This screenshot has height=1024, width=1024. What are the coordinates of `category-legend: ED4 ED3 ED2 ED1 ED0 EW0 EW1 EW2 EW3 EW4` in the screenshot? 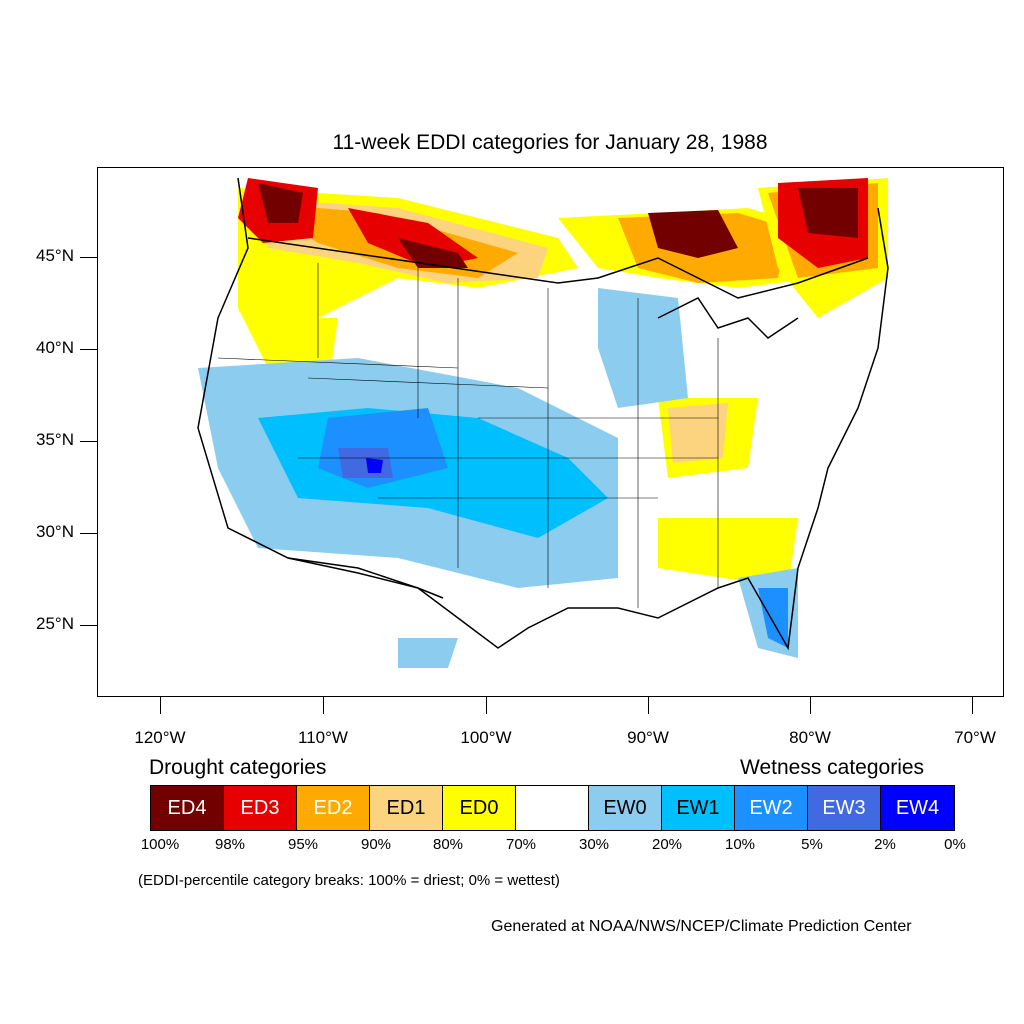 It's located at (552, 808).